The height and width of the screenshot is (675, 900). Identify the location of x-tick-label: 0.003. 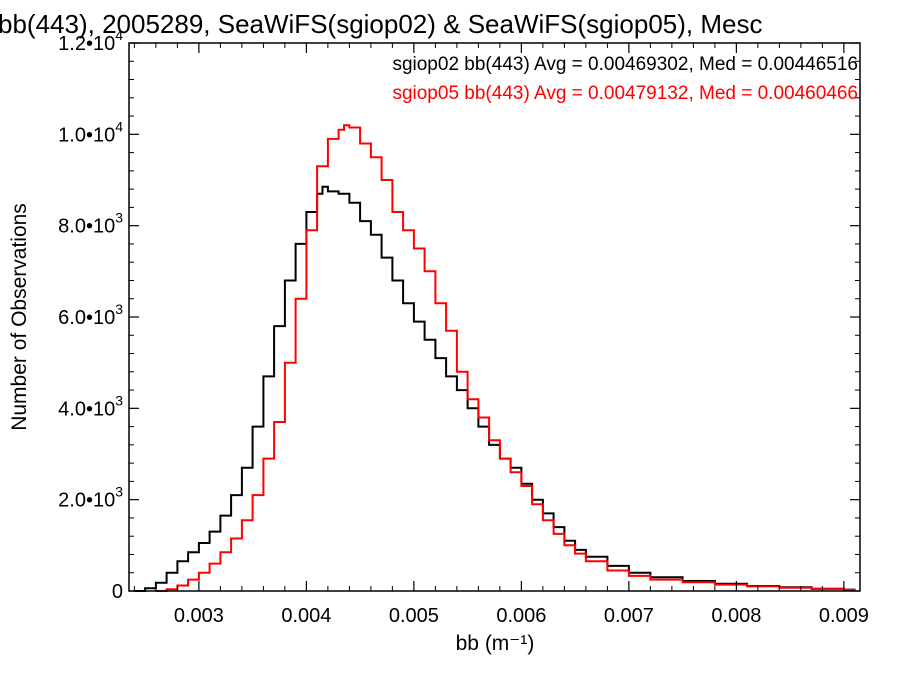
(199, 616).